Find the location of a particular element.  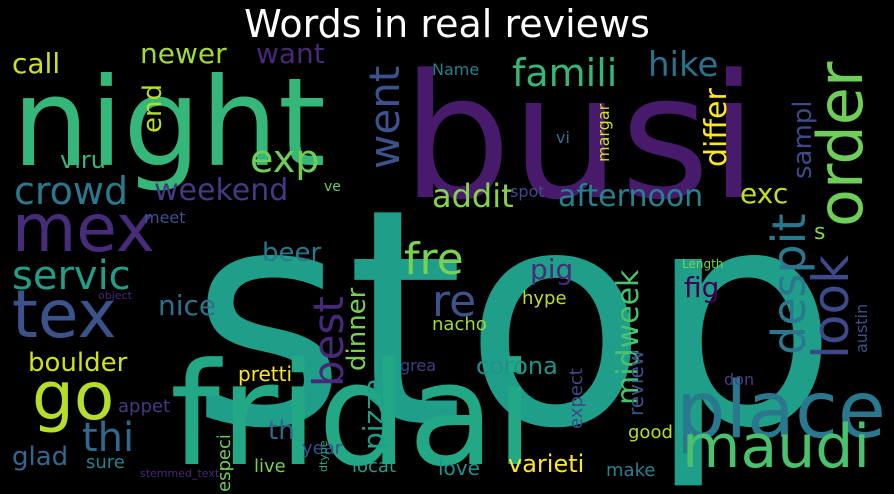

word-varieti: varieti is located at coordinates (546, 464).